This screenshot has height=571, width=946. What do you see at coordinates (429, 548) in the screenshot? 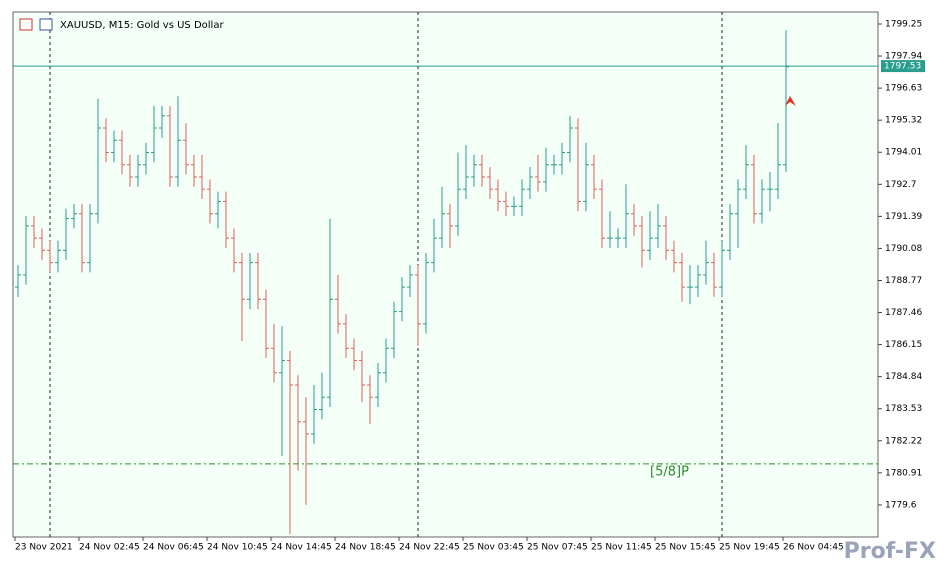
I see `x-tick-label: 24 Nov 22:45` at bounding box center [429, 548].